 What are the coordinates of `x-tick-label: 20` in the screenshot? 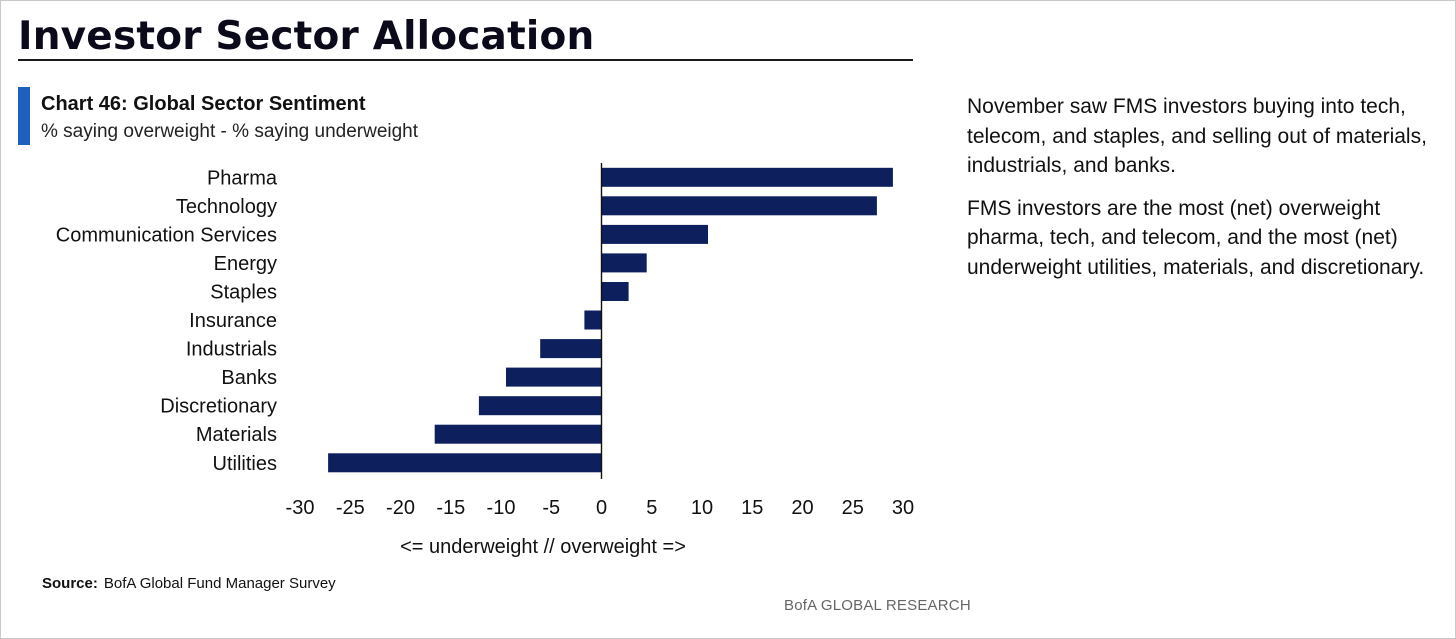 It's located at (802, 508).